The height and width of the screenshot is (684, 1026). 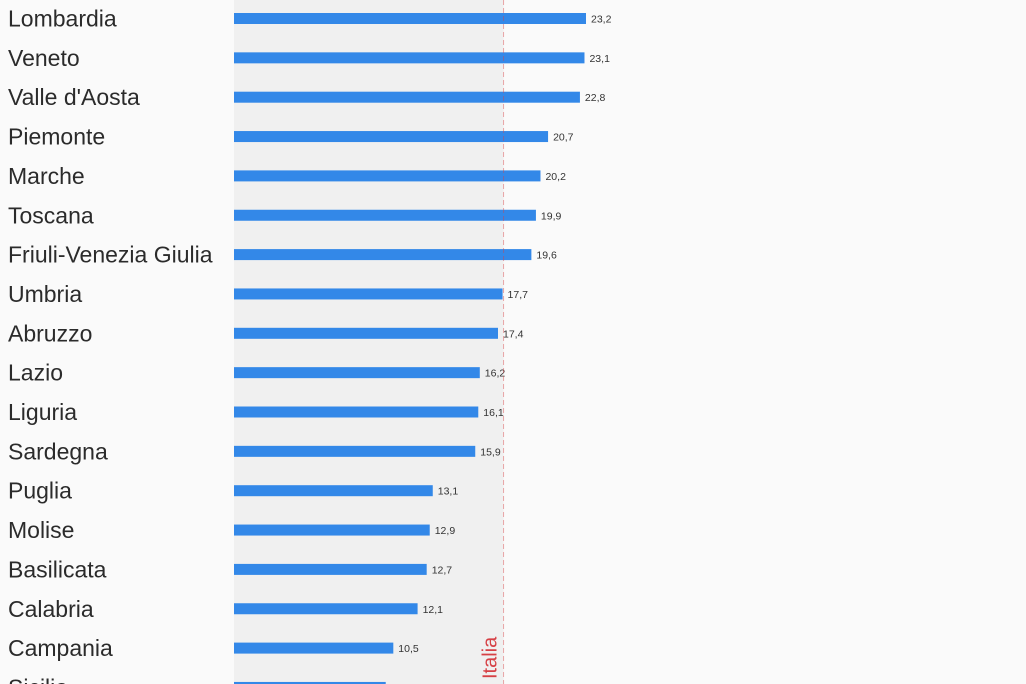 I want to click on category-label: Calabria, so click(x=51, y=609).